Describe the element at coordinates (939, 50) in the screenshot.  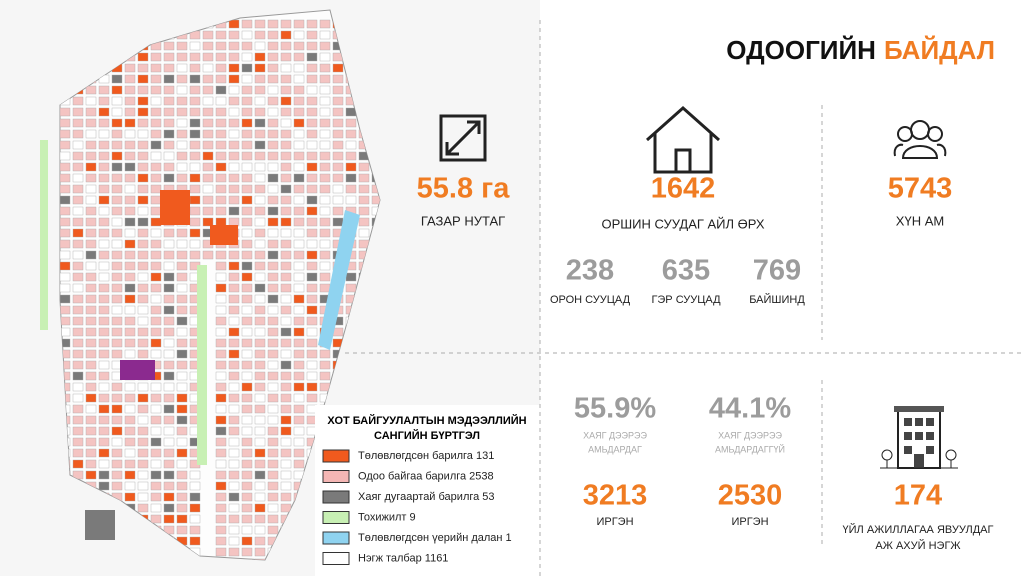
I see `title-accent: БАЙДАЛ` at that location.